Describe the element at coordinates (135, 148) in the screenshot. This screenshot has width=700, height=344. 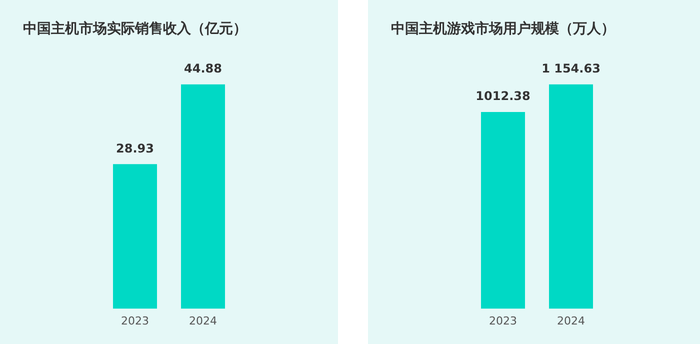
I see `data-label: 28.93` at that location.